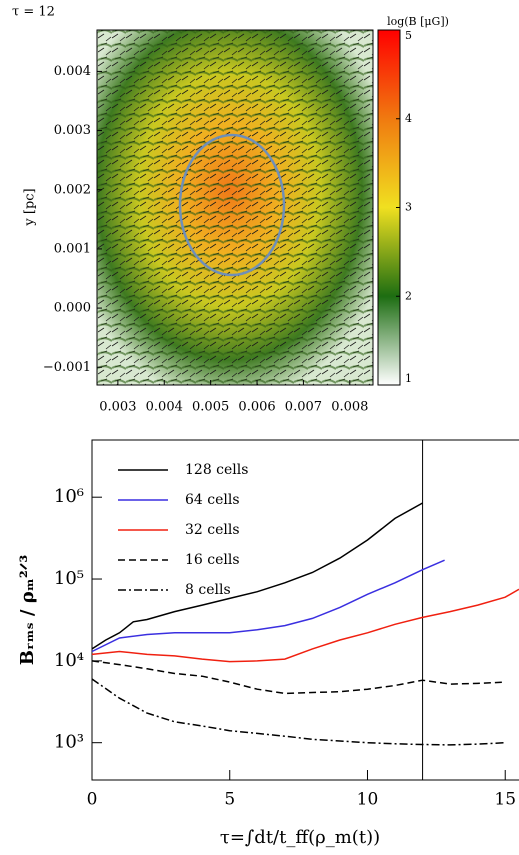 Image resolution: width=519 pixels, height=855 pixels. What do you see at coordinates (418, 21) in the screenshot?
I see `colorbar-label: log(B [μG])` at bounding box center [418, 21].